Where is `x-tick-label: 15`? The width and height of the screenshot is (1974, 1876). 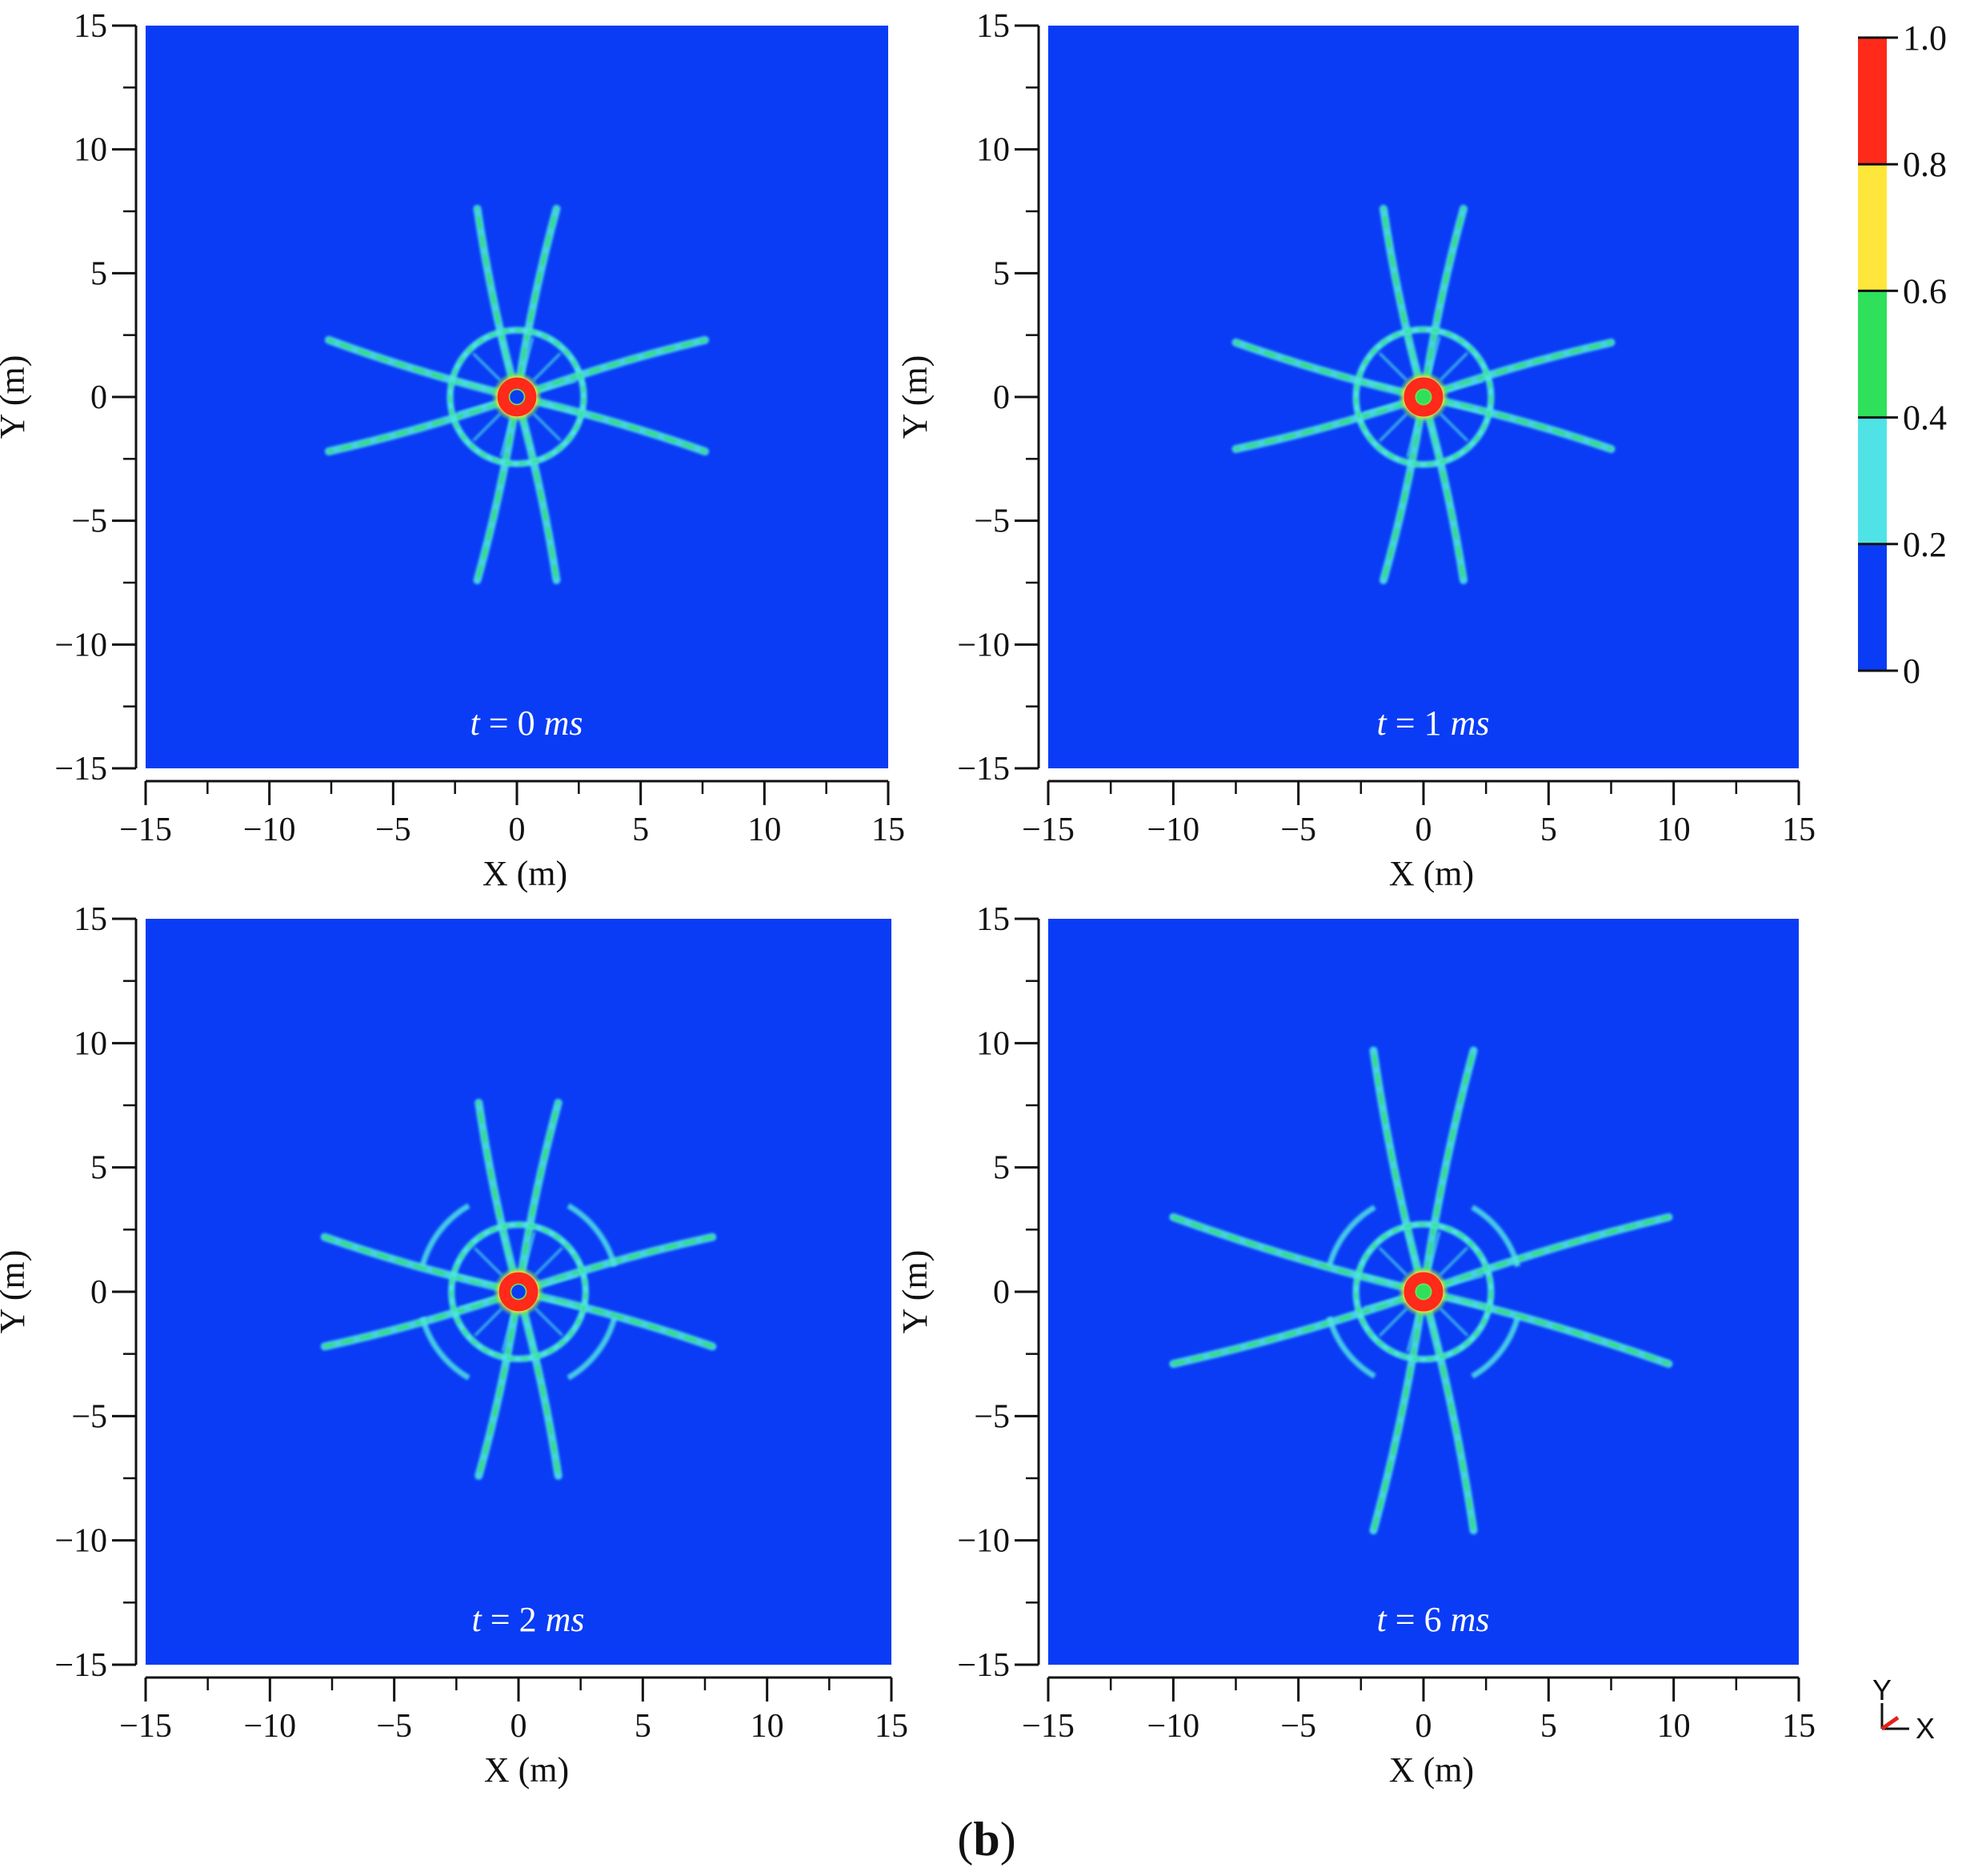
x-tick-label: 15 is located at coordinates (888, 830).